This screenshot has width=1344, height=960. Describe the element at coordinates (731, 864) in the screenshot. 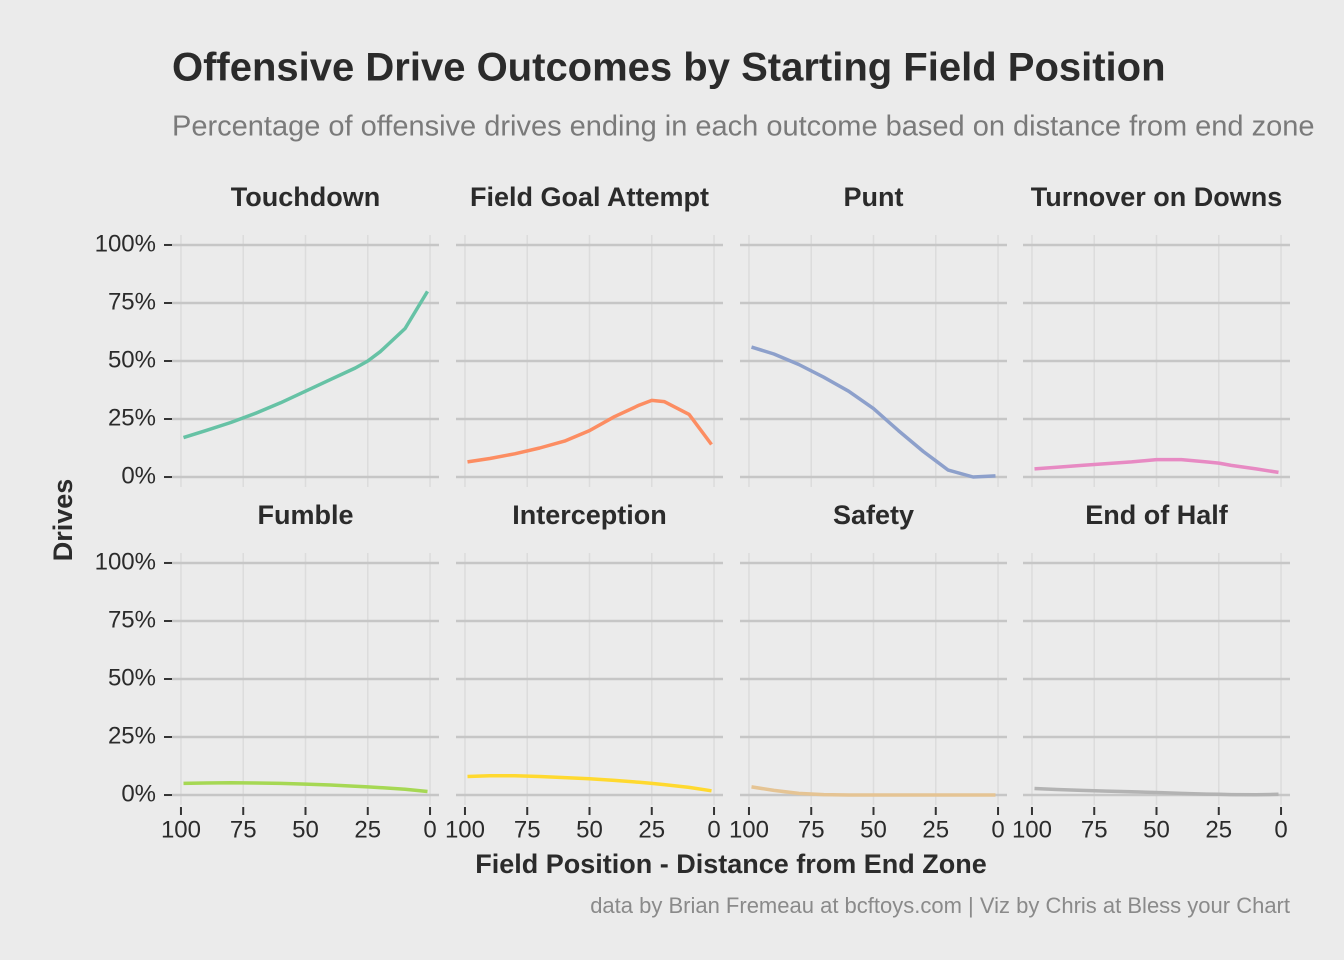

I see `x-axis-label: Field Position - Distance from End Zone` at that location.